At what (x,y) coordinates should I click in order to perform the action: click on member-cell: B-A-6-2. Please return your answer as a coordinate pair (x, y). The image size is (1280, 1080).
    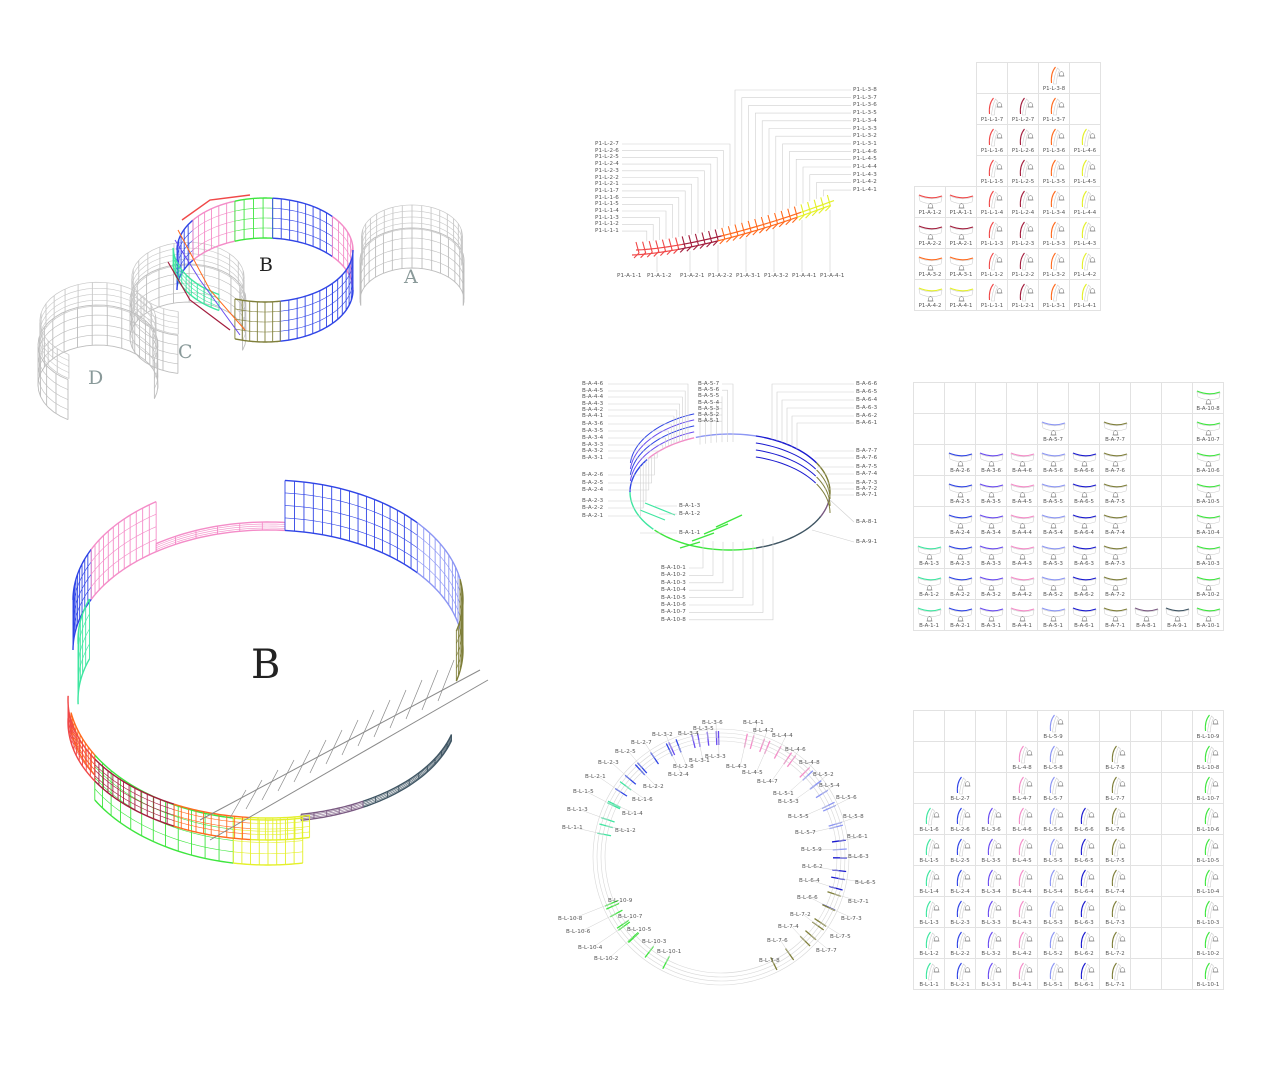
    Looking at the image, I should click on (1084, 584).